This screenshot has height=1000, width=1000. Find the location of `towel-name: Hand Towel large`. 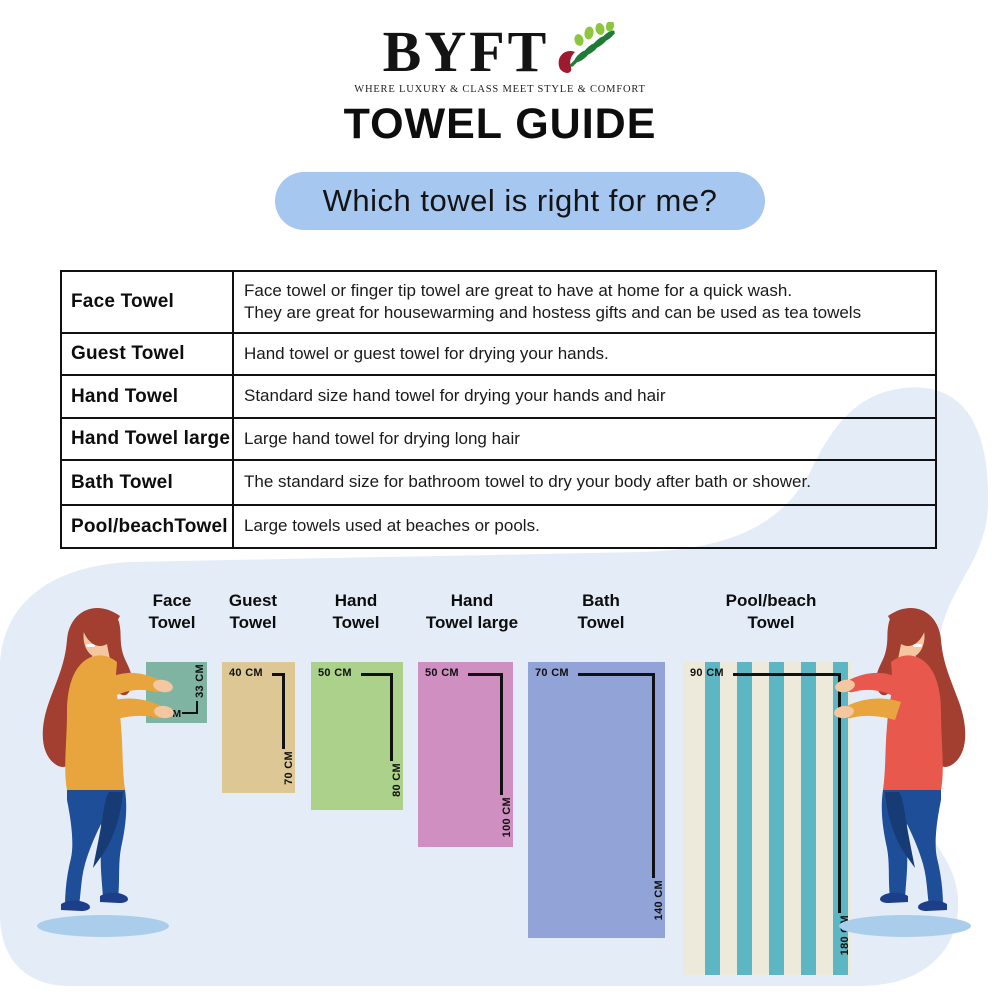

towel-name: Hand Towel large is located at coordinates (148, 439).